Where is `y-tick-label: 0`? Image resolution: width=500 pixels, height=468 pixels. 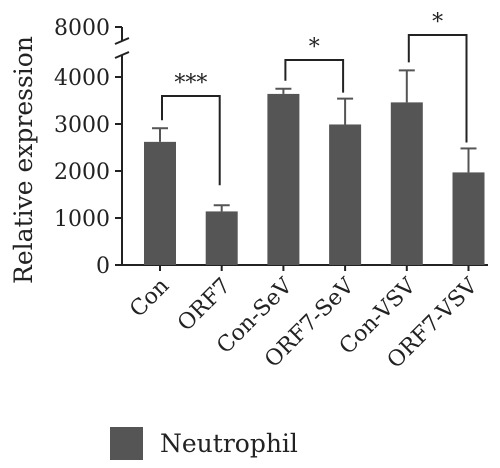 y-tick-label: 0 is located at coordinates (103, 266).